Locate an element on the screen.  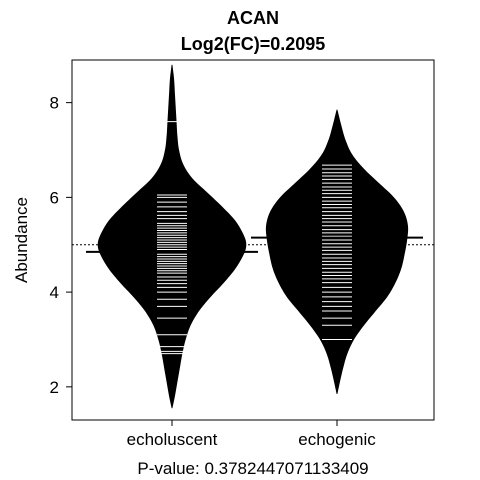
x-axis: echoluscent echogenic is located at coordinates (251, 434).